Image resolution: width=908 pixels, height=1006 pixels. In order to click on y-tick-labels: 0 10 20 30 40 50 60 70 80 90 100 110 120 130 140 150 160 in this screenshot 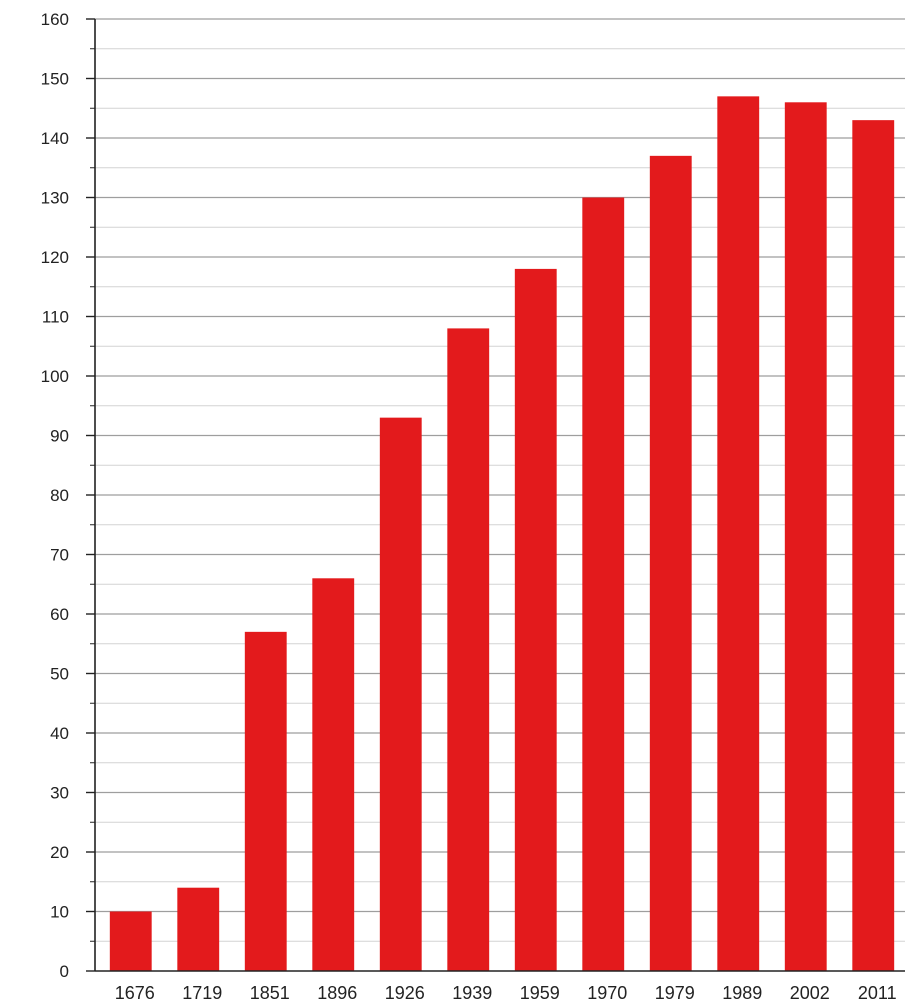, I will do `click(55, 495)`.